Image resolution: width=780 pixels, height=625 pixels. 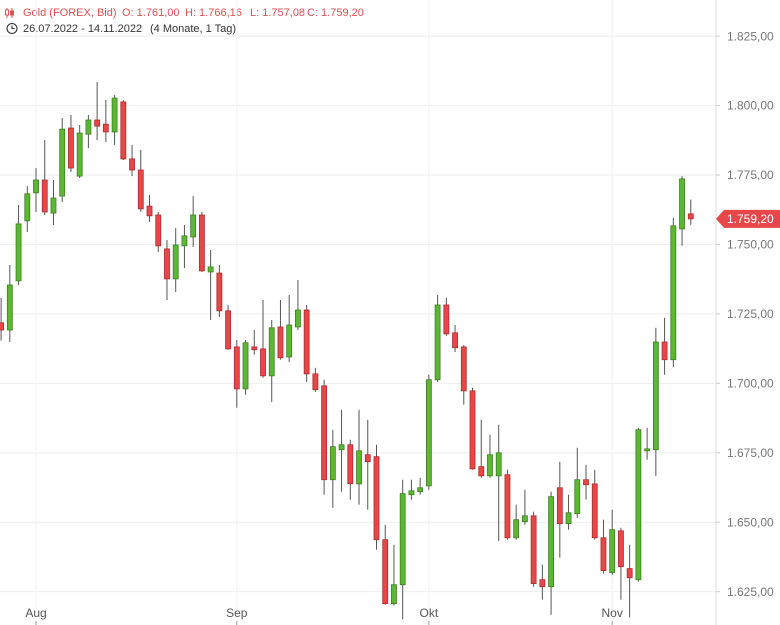 What do you see at coordinates (750, 384) in the screenshot?
I see `y-tick-label: 1.700,00` at bounding box center [750, 384].